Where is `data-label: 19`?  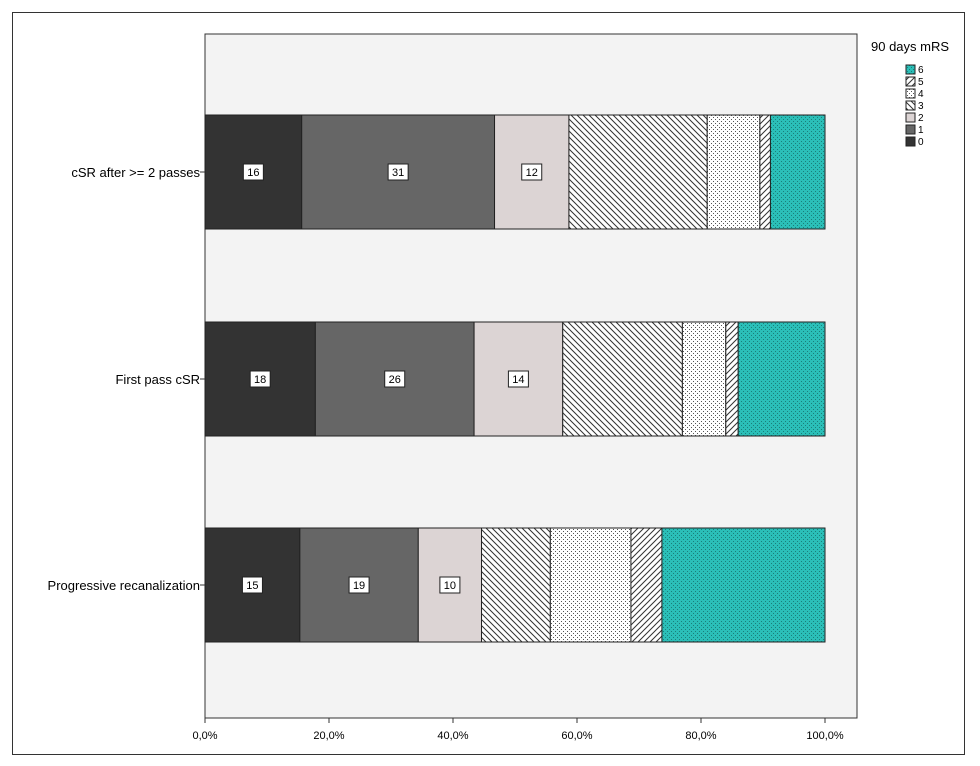 data-label: 19 is located at coordinates (359, 586).